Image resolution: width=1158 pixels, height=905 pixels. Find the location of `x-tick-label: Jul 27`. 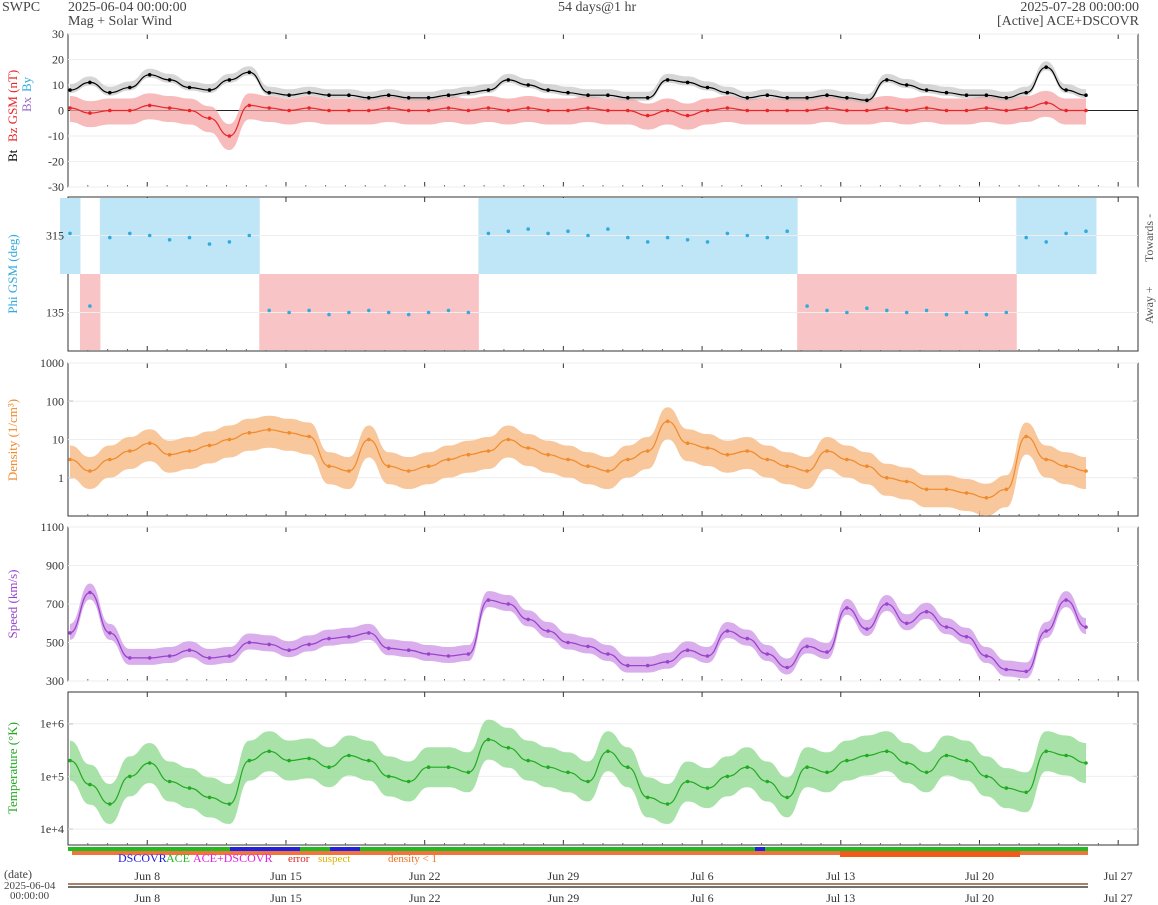

x-tick-label: Jul 27 is located at coordinates (1118, 876).